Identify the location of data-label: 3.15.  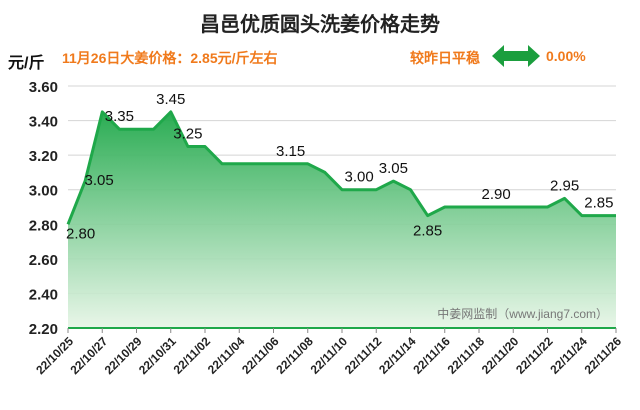
(290, 151).